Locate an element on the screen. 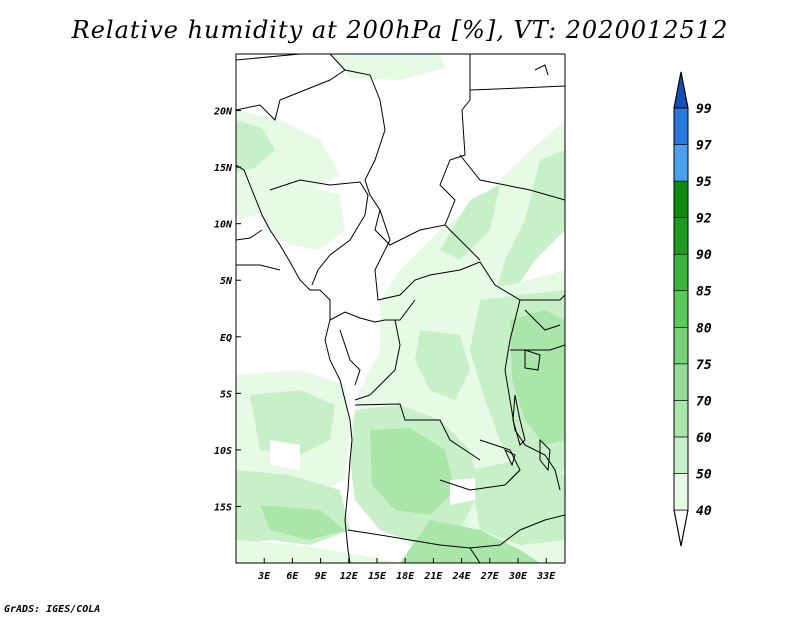 The height and width of the screenshot is (618, 800). lat-tick-label: 10S is located at coordinates (223, 451).